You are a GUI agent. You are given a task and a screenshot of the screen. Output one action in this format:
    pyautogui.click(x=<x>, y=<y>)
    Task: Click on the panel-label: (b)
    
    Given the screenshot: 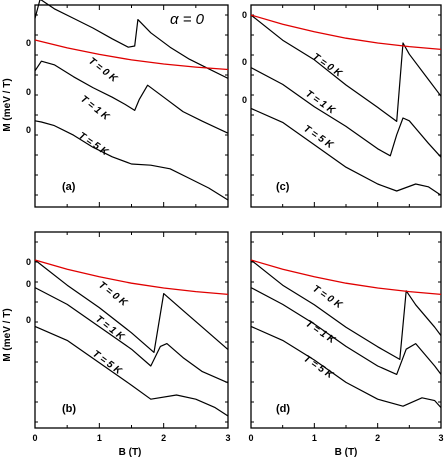 What is the action you would take?
    pyautogui.click(x=69, y=409)
    